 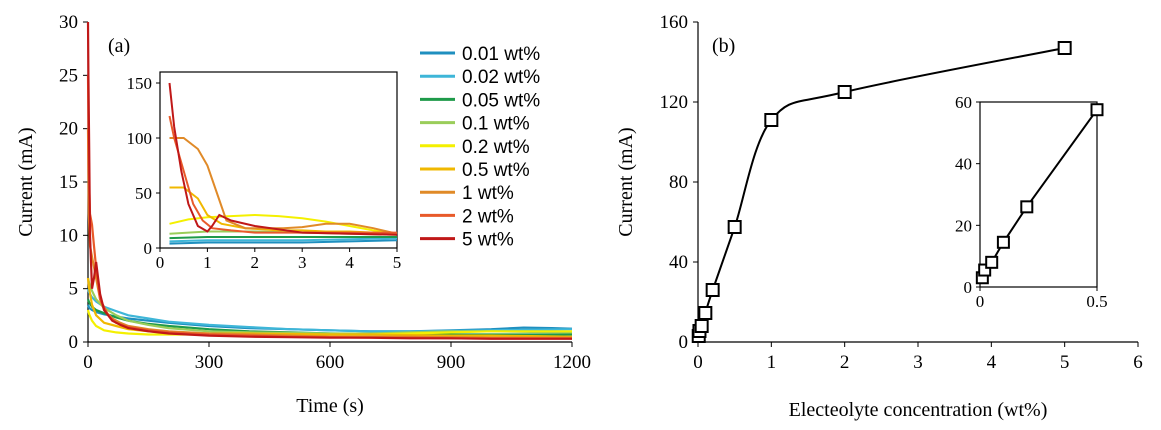 What do you see at coordinates (255, 262) in the screenshot?
I see `panel-a-inset-xtick-label: 2` at bounding box center [255, 262].